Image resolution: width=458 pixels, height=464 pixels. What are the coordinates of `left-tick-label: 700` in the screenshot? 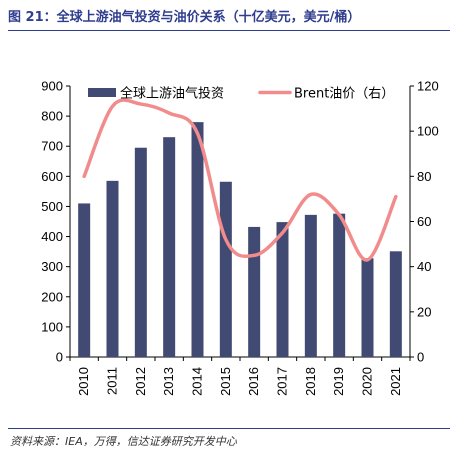 It's located at (52, 146).